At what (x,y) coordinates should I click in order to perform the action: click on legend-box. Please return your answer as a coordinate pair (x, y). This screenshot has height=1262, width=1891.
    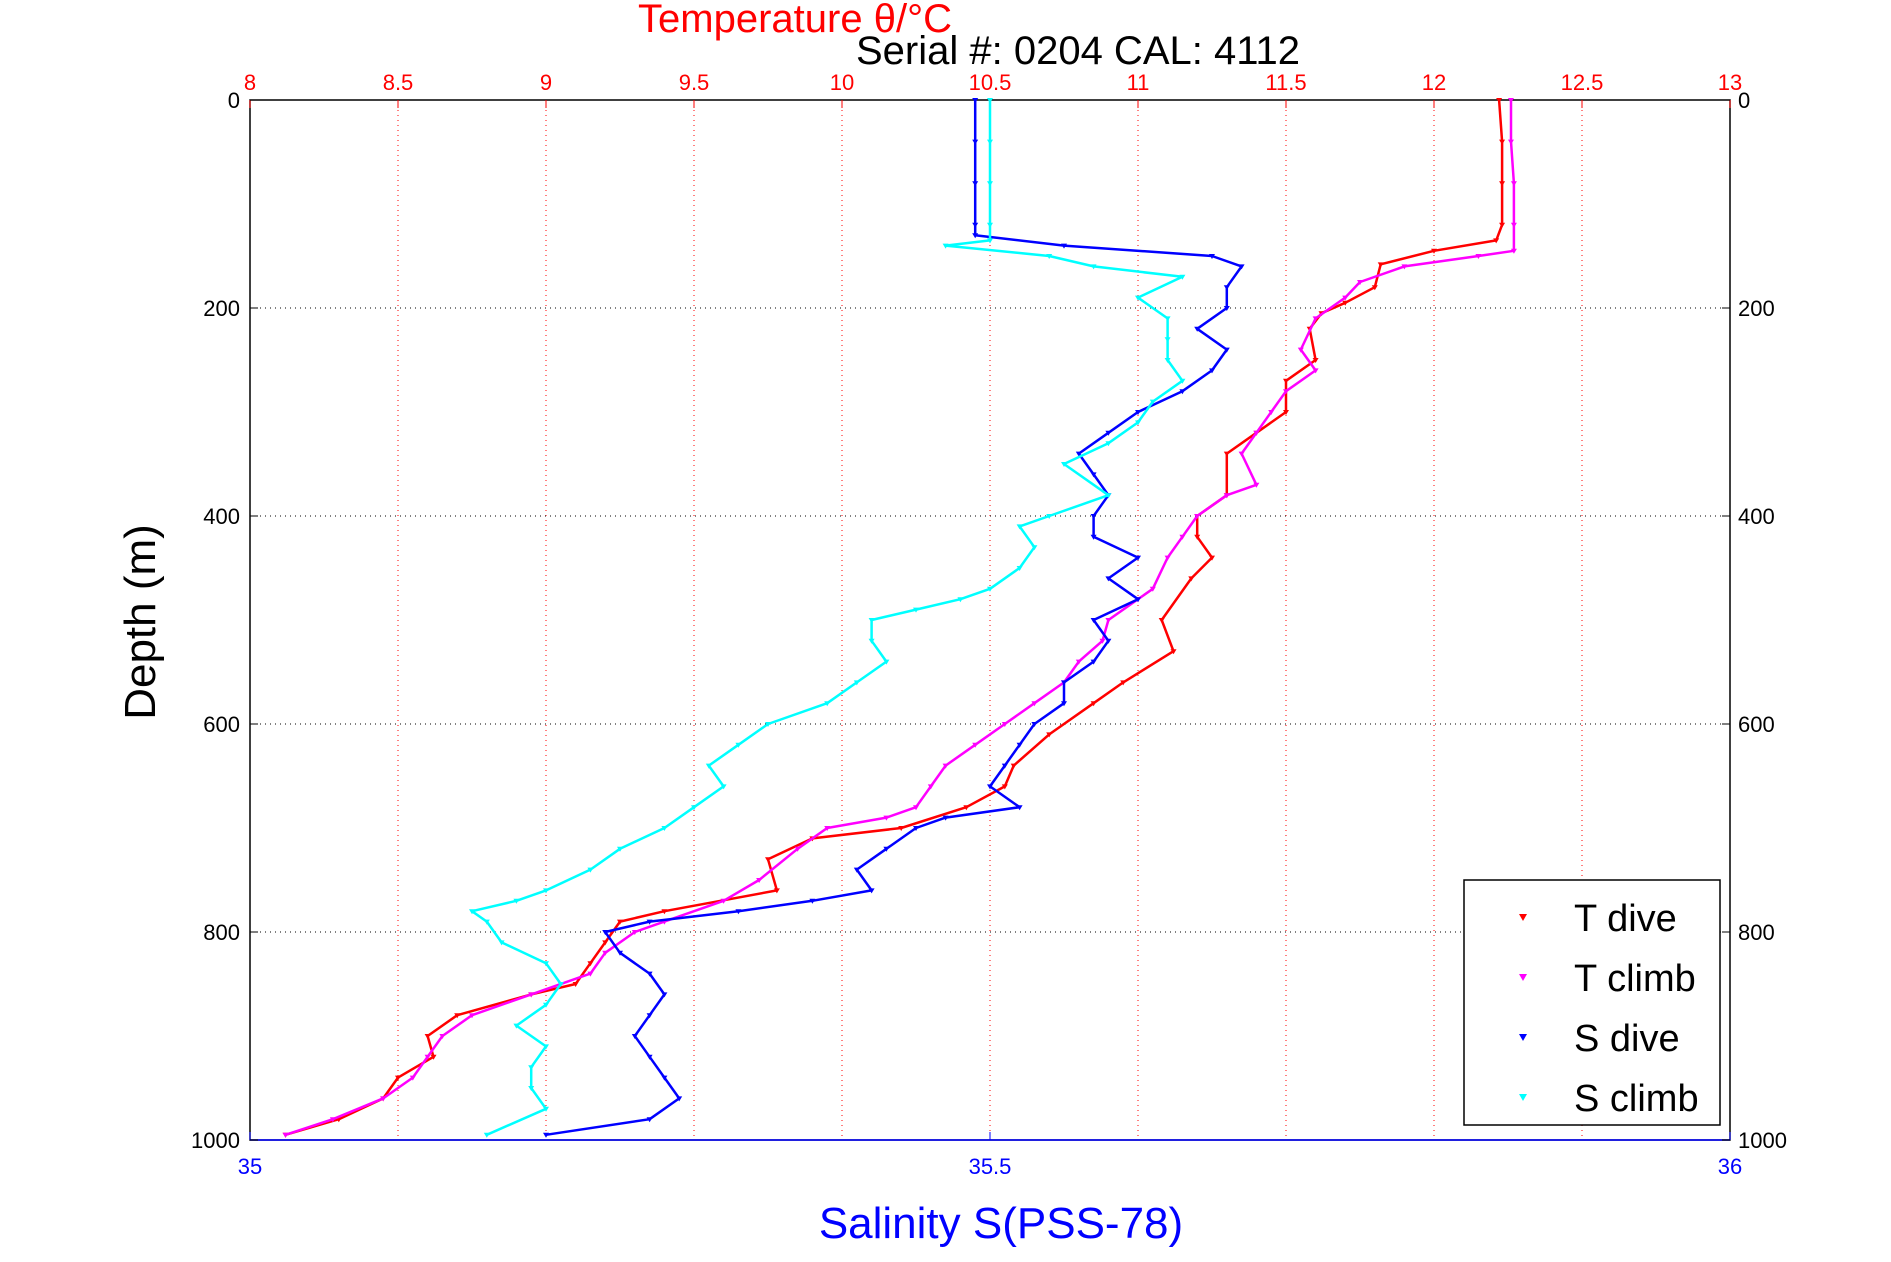
    Looking at the image, I should click on (1592, 1002).